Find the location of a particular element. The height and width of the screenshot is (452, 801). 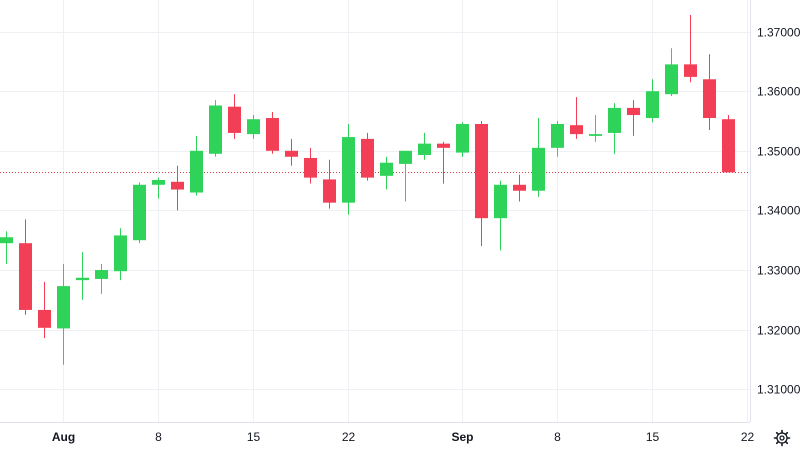

x-tick-label: Sep is located at coordinates (462, 437).